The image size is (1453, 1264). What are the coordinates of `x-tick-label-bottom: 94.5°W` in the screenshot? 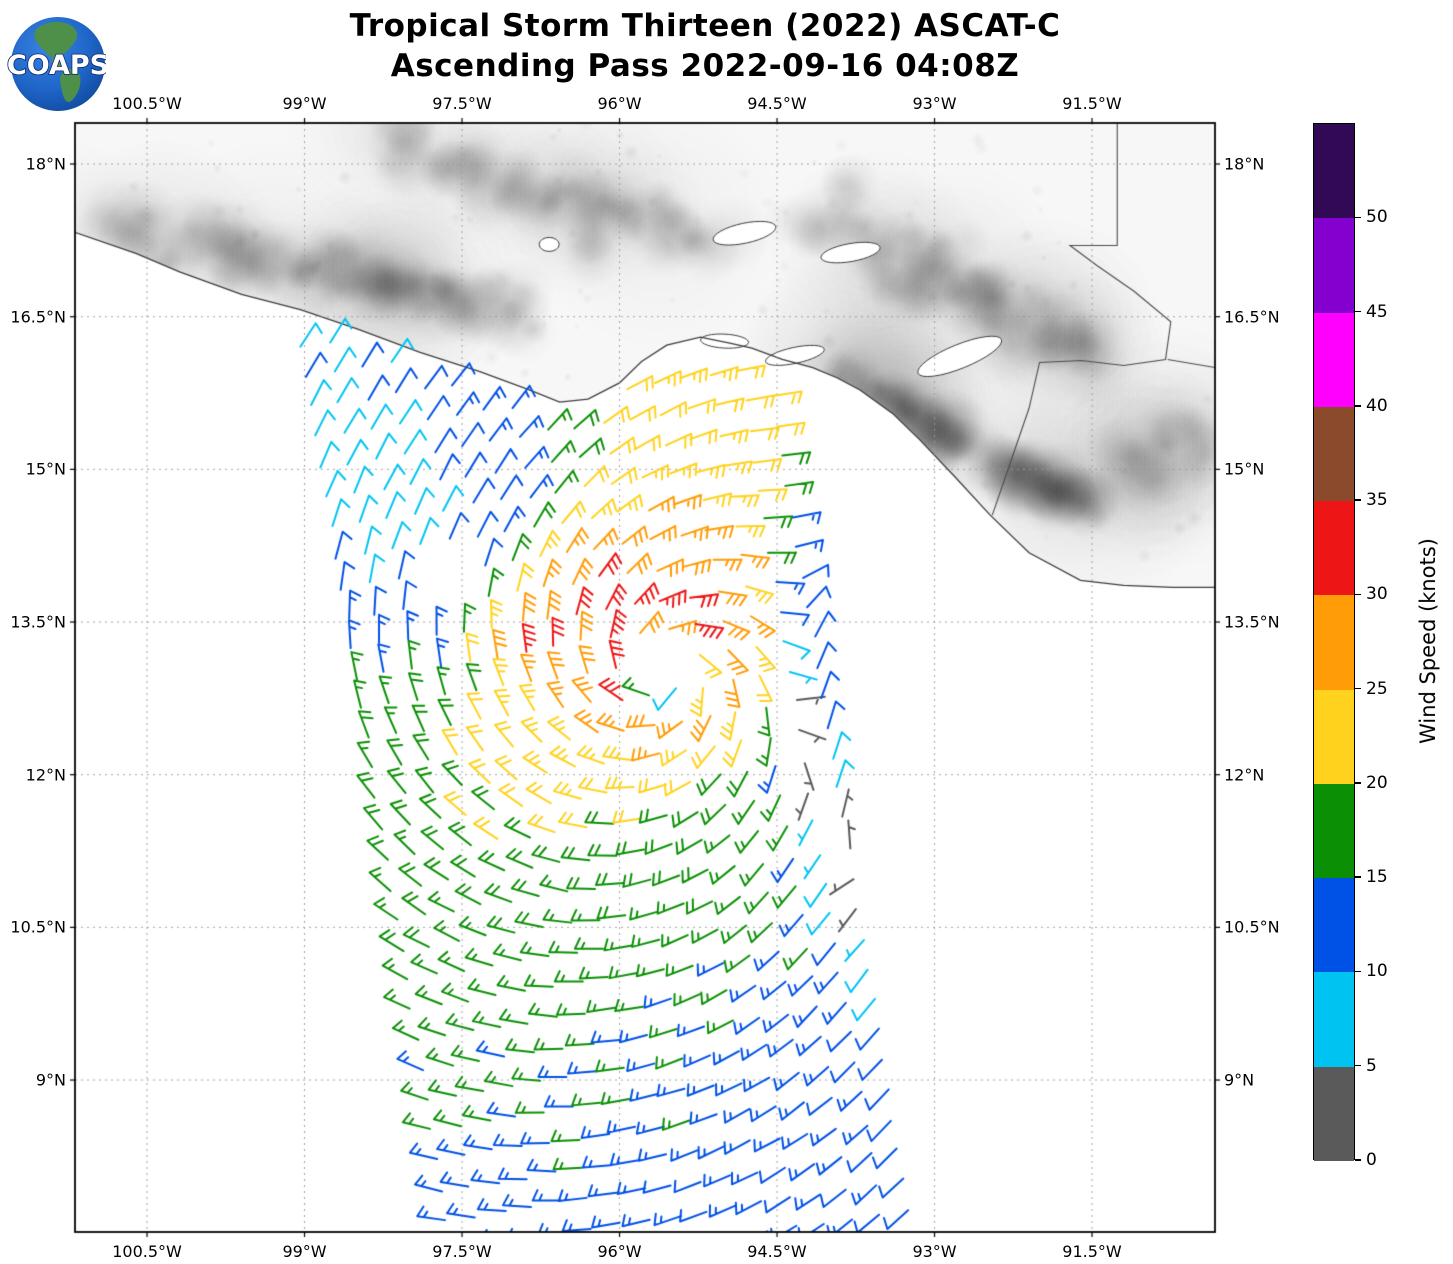 It's located at (777, 1251).